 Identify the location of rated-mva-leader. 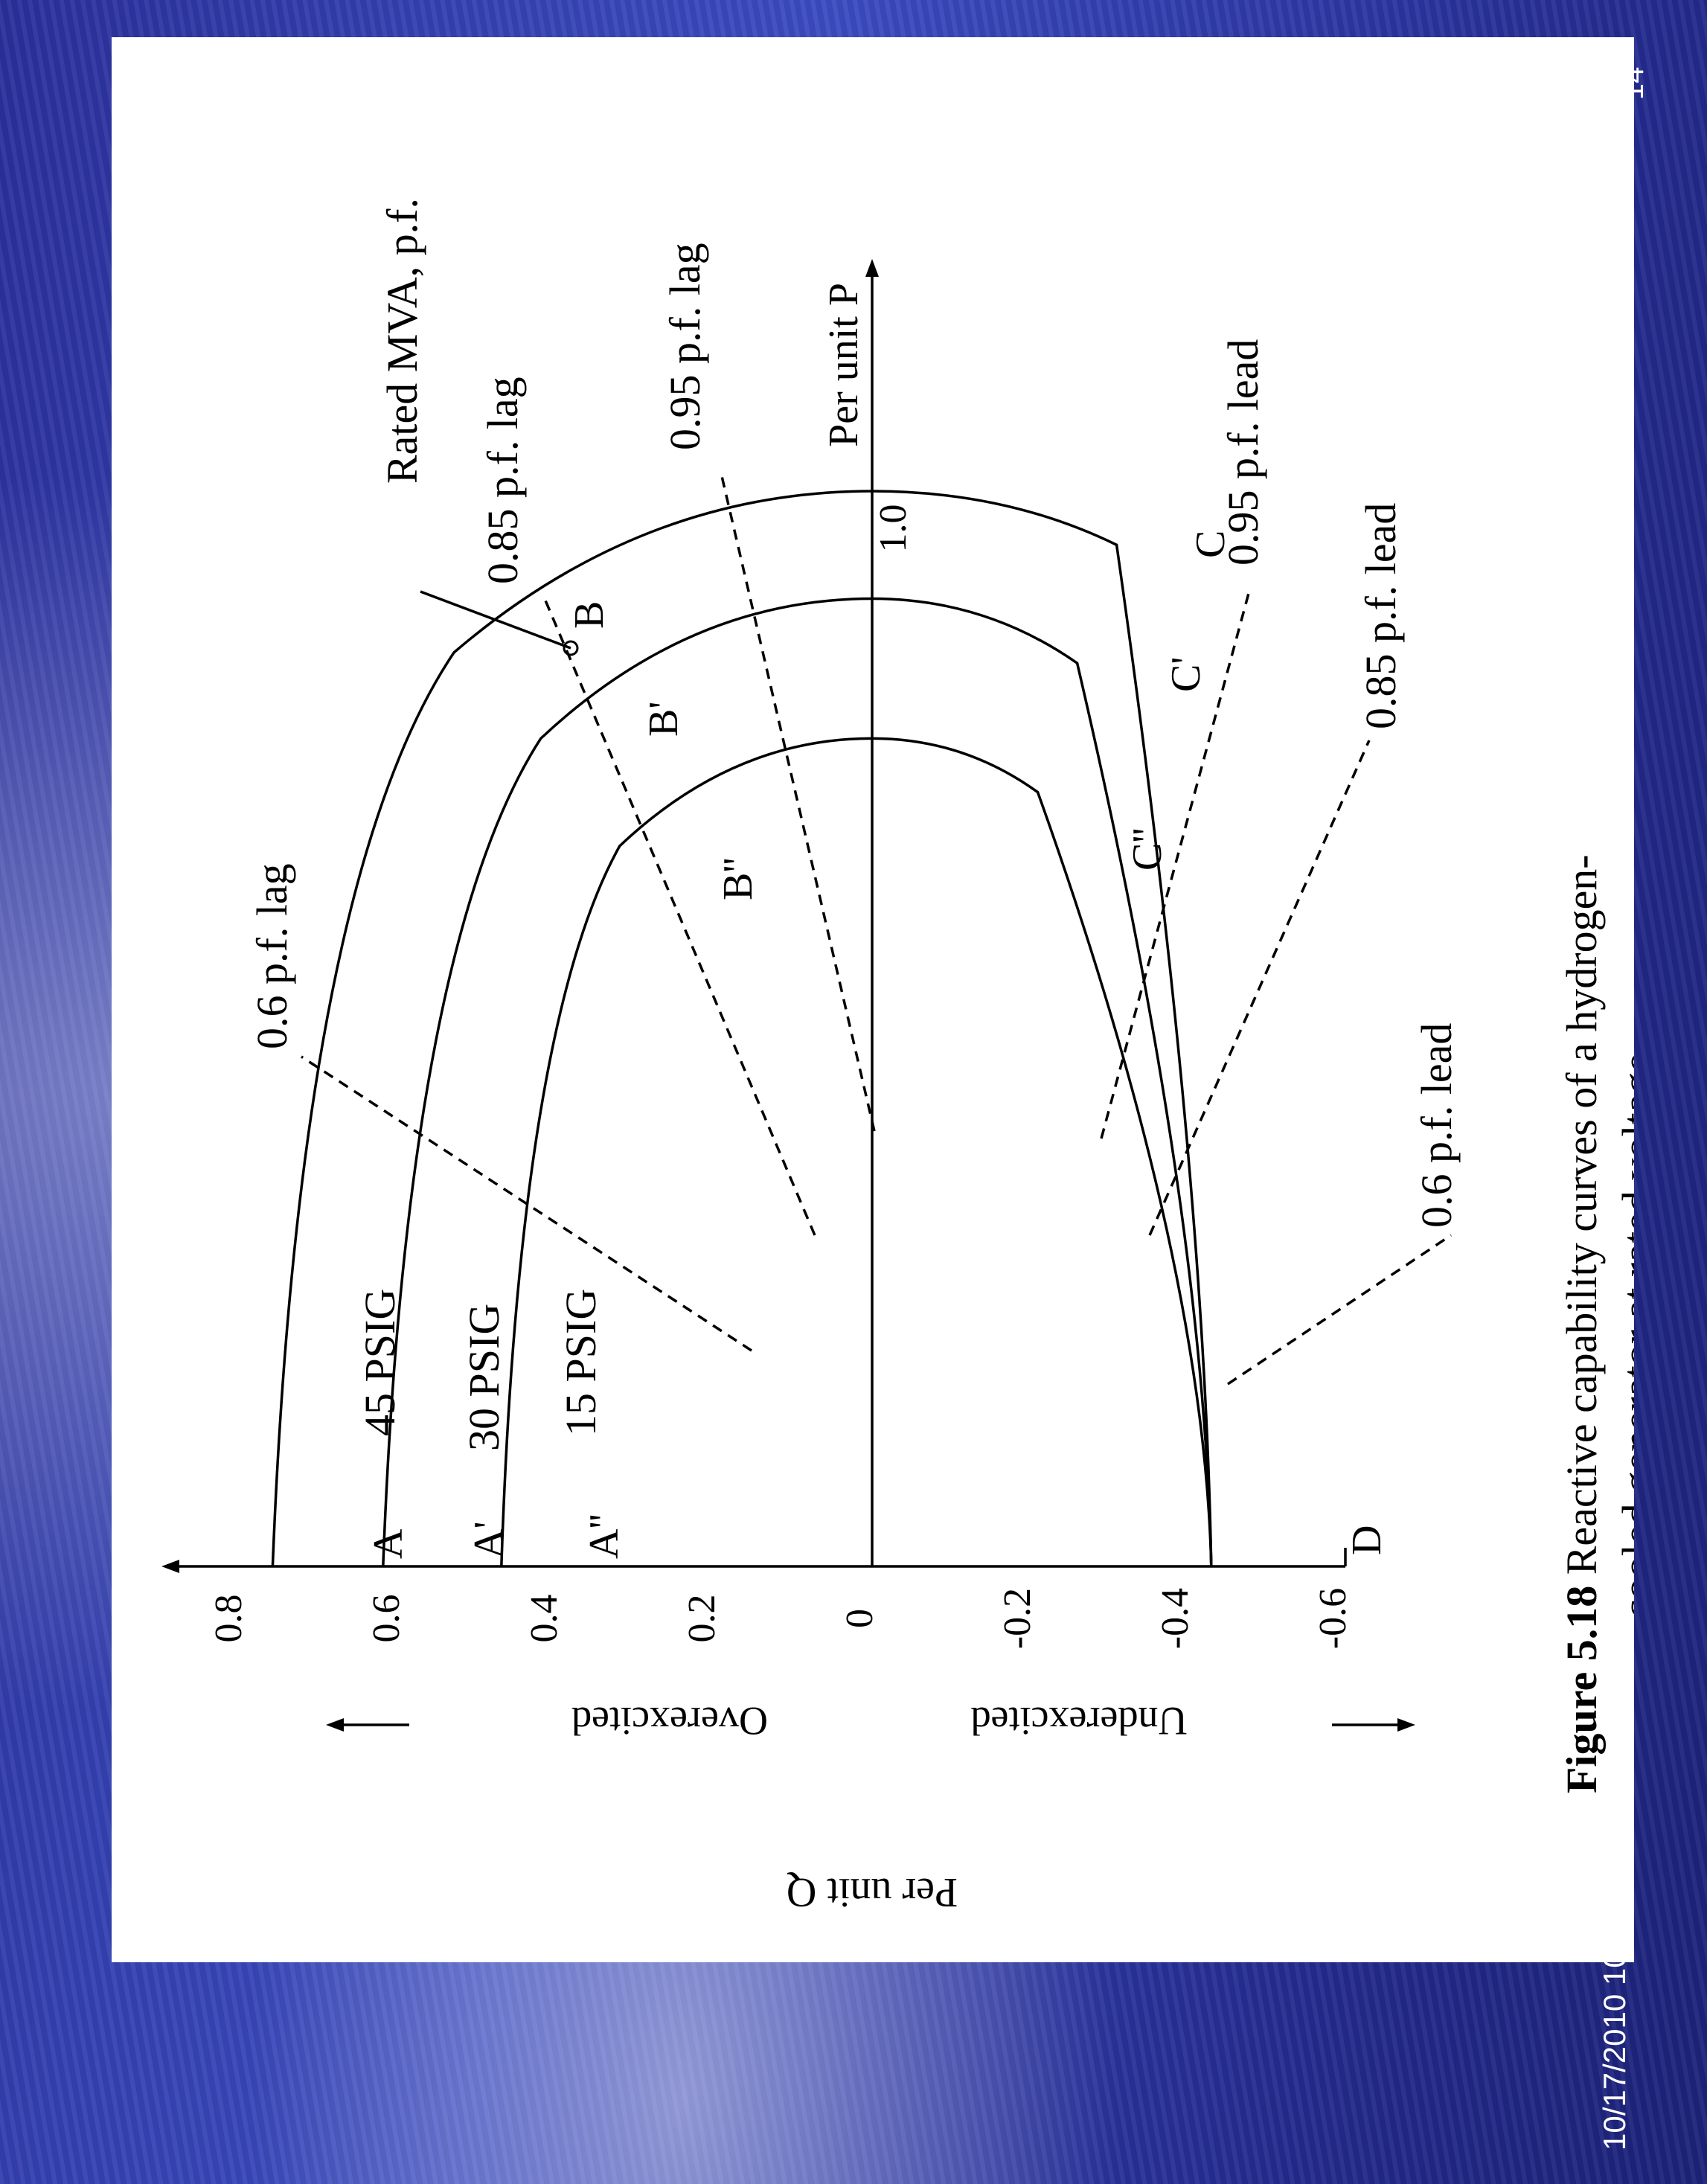
(496, 620).